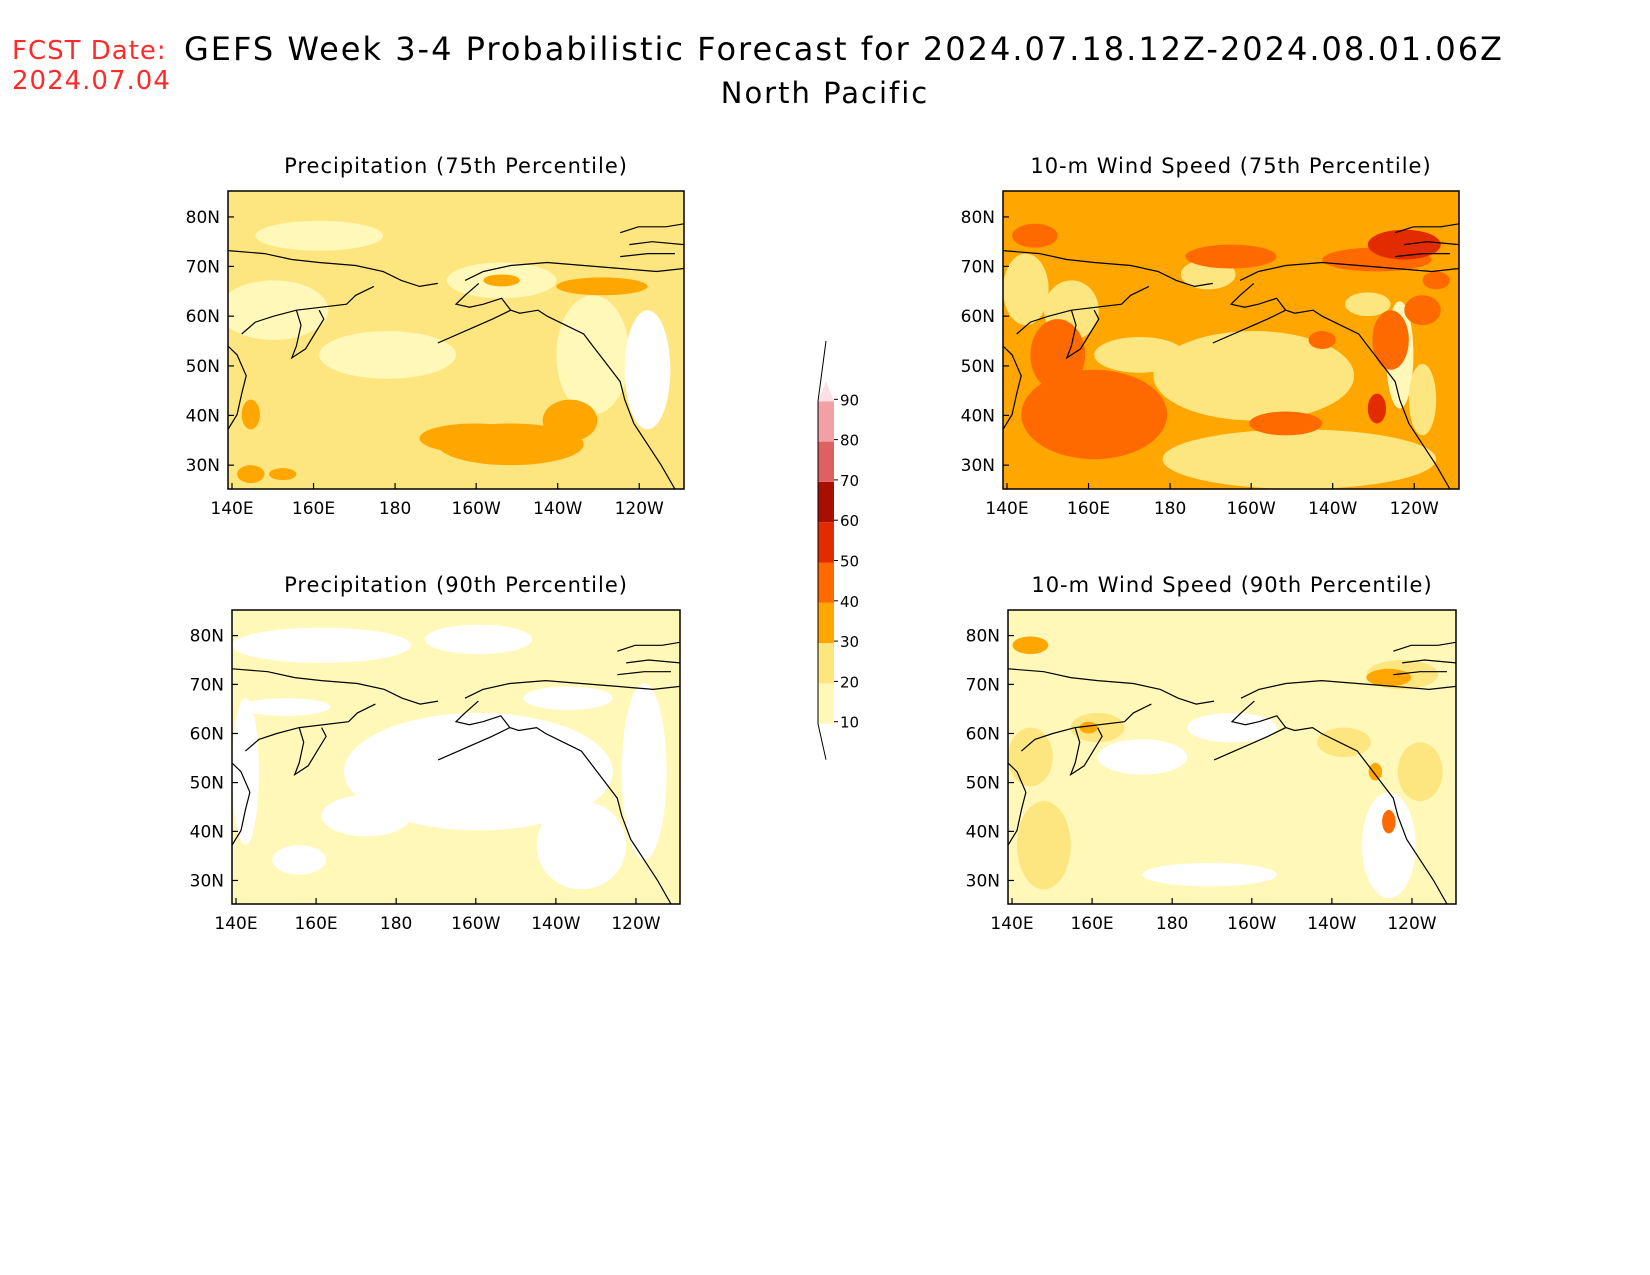  What do you see at coordinates (1230, 166) in the screenshot?
I see `panel-title: 10-m Wind Speed (75th Percentile)` at bounding box center [1230, 166].